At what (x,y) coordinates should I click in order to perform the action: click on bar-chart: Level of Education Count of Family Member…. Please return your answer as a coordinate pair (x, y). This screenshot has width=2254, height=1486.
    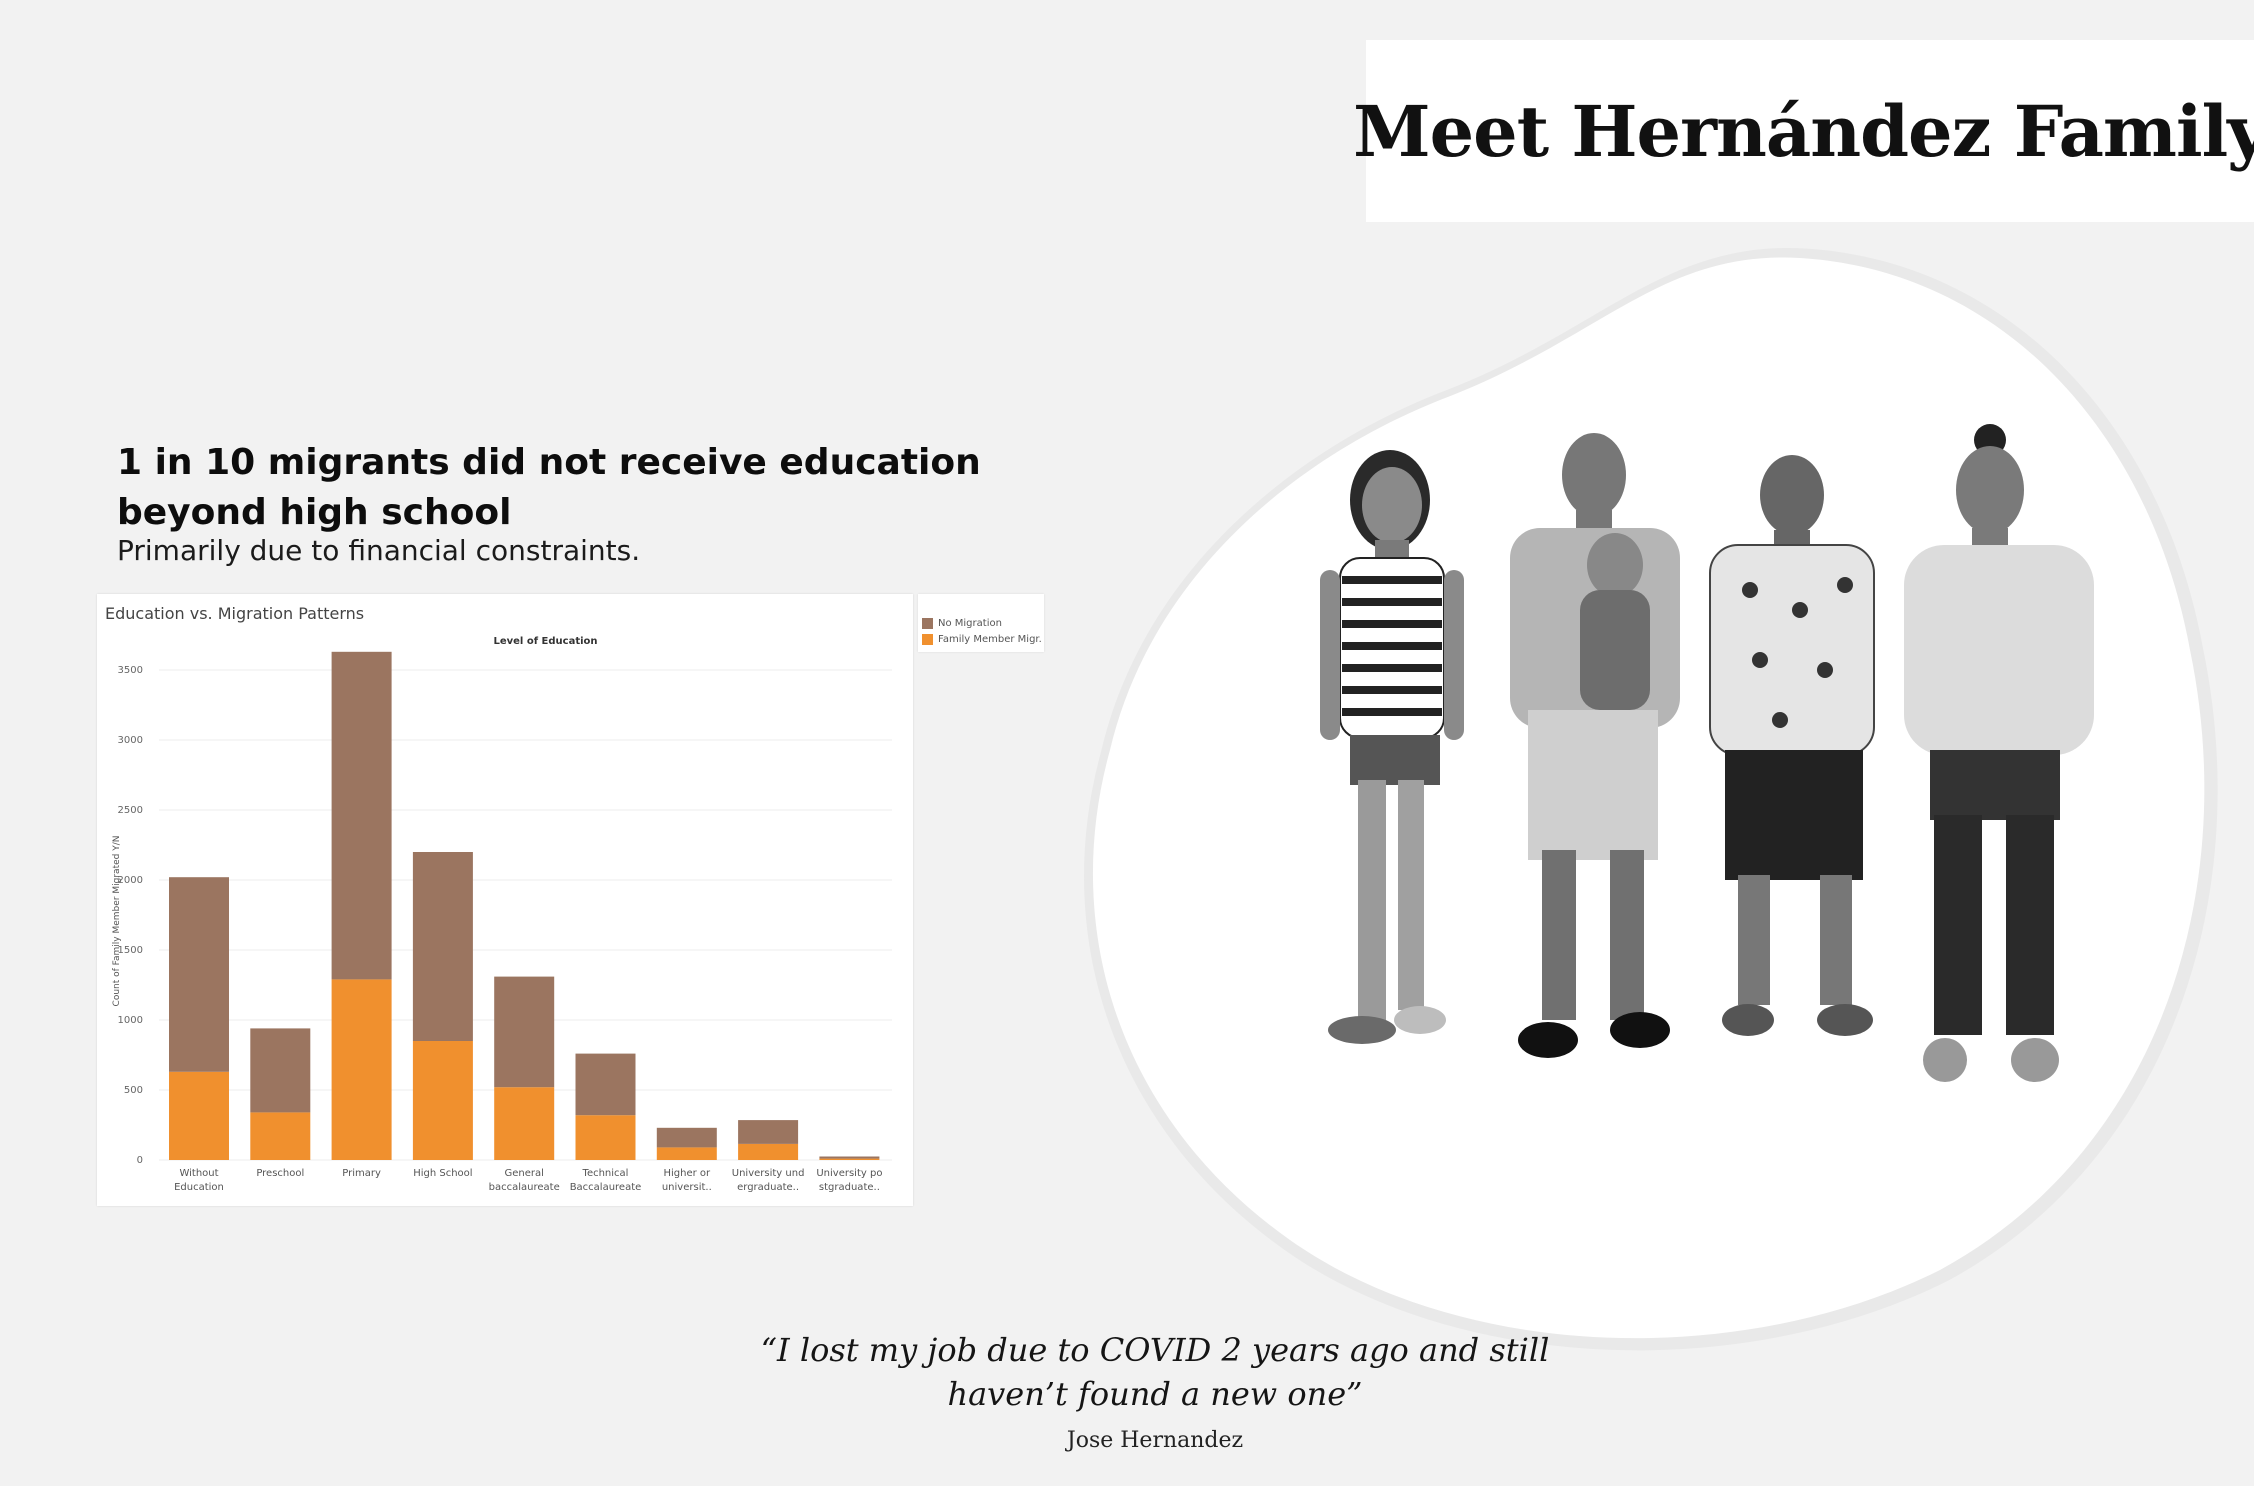
    Looking at the image, I should click on (502, 914).